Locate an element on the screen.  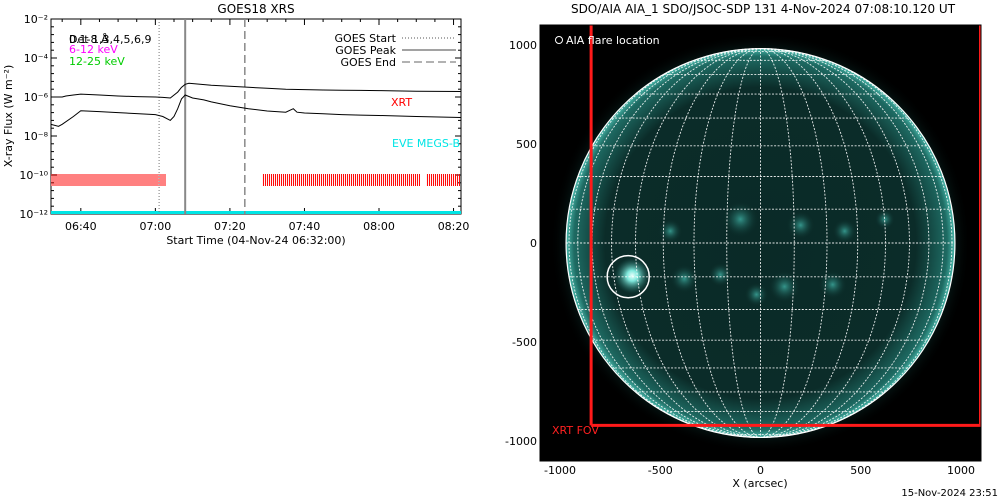
legend-overlap-label: Det 1,3,4,5,6,9 is located at coordinates (110, 39).